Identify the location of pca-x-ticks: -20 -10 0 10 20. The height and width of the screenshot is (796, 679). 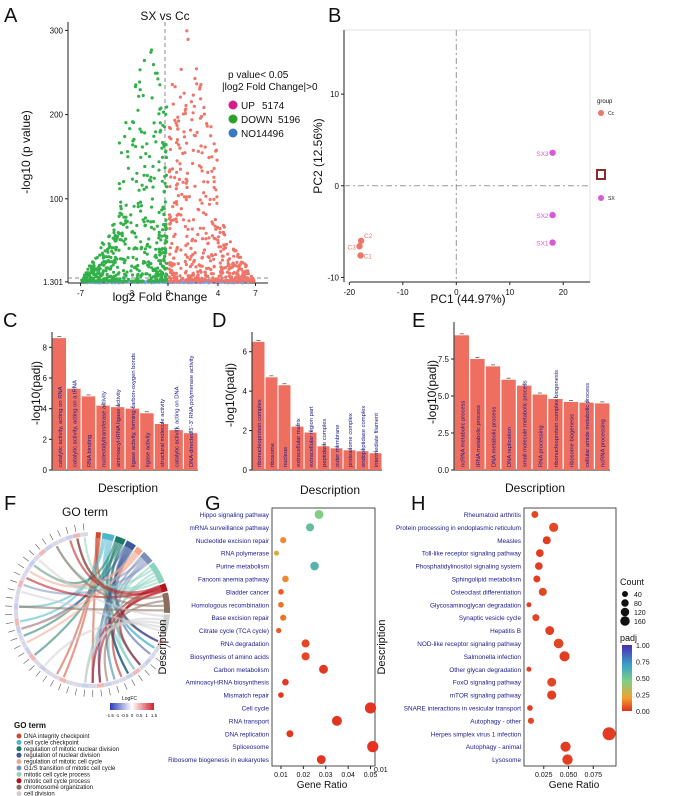
(456, 289).